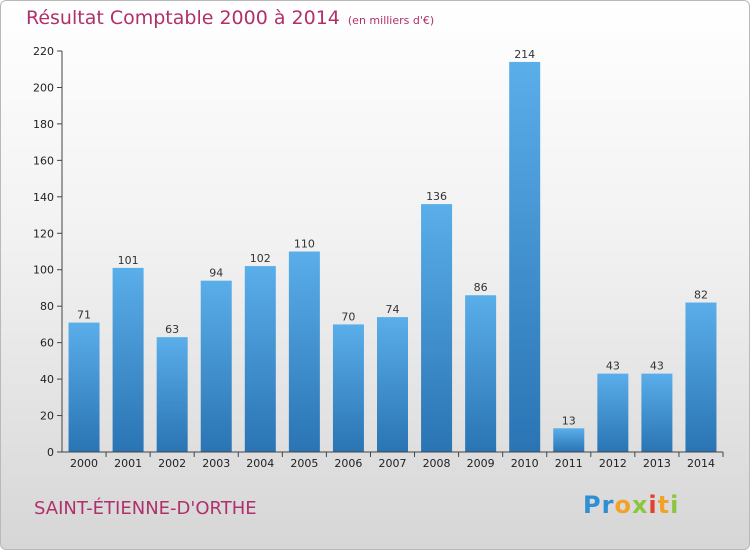 This screenshot has width=750, height=550. Describe the element at coordinates (569, 420) in the screenshot. I see `bar-value-label: 13` at that location.